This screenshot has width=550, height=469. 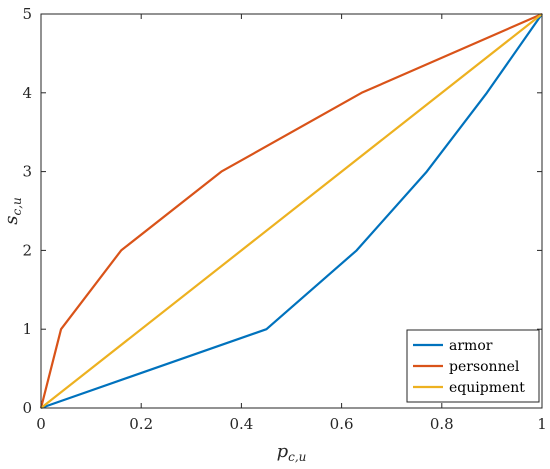 I want to click on x-tick-label-2: 0.4, so click(x=241, y=424).